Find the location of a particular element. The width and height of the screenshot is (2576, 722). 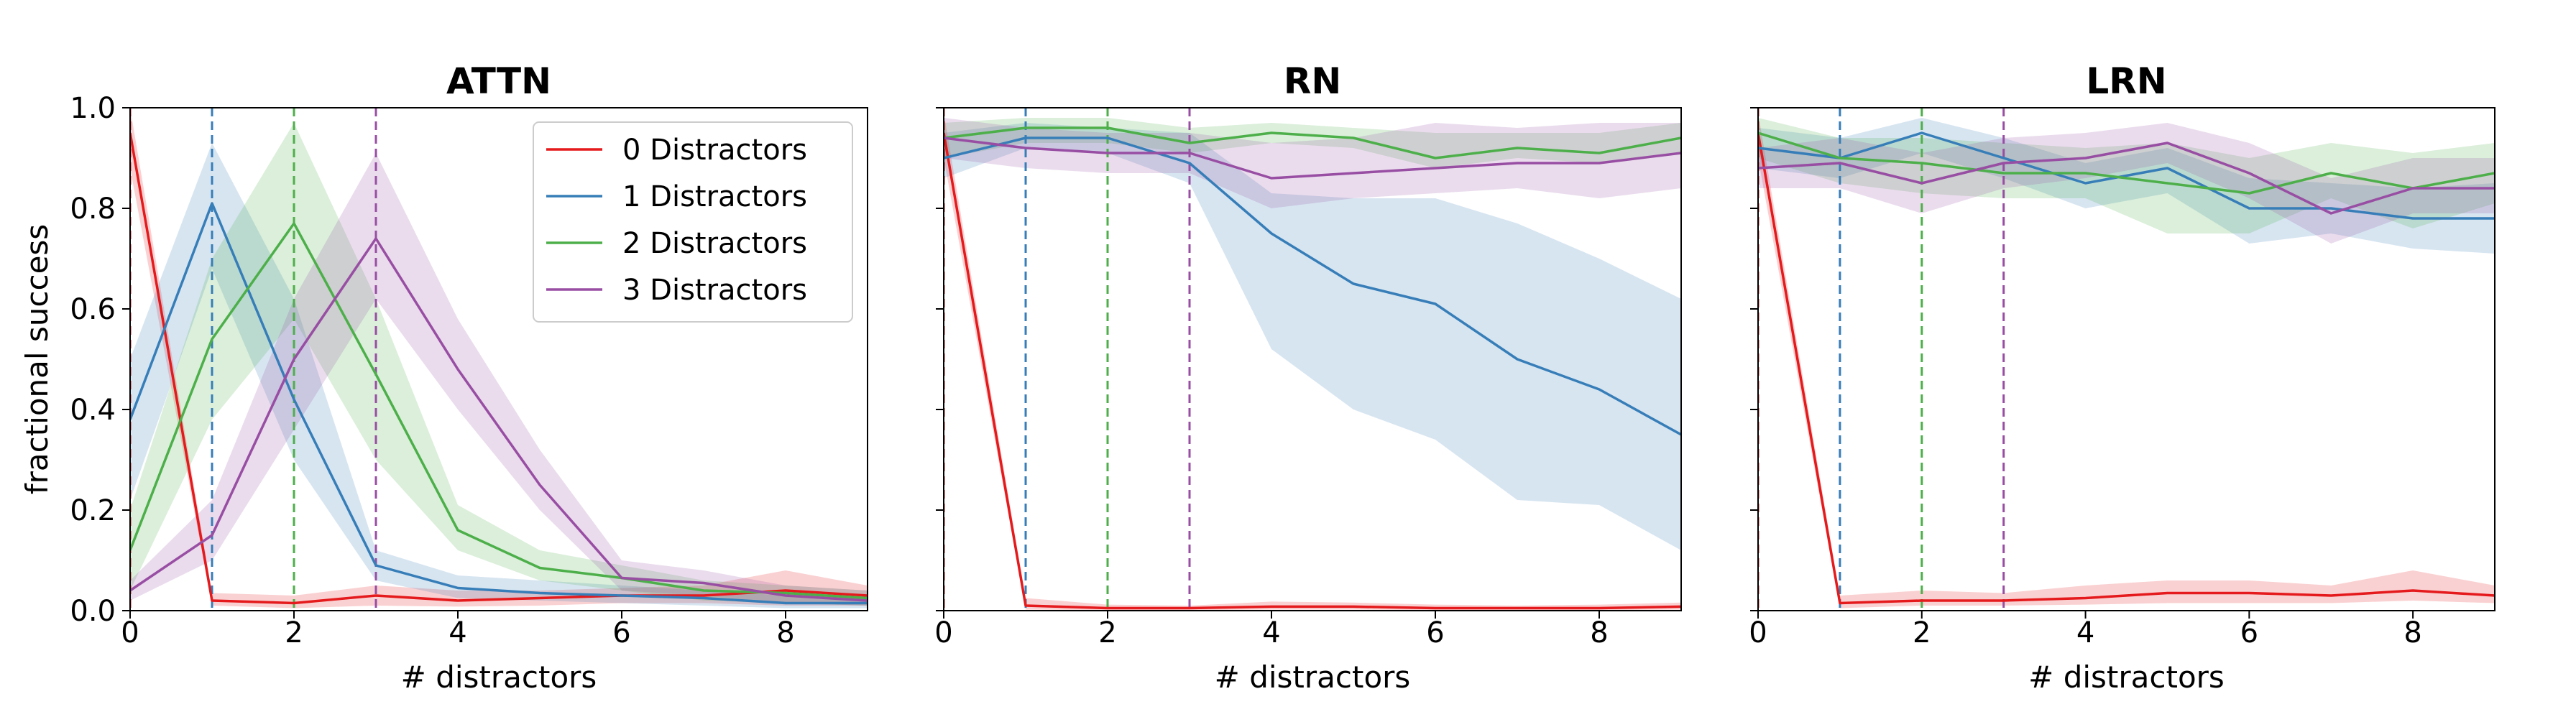

legend-box is located at coordinates (693, 222).